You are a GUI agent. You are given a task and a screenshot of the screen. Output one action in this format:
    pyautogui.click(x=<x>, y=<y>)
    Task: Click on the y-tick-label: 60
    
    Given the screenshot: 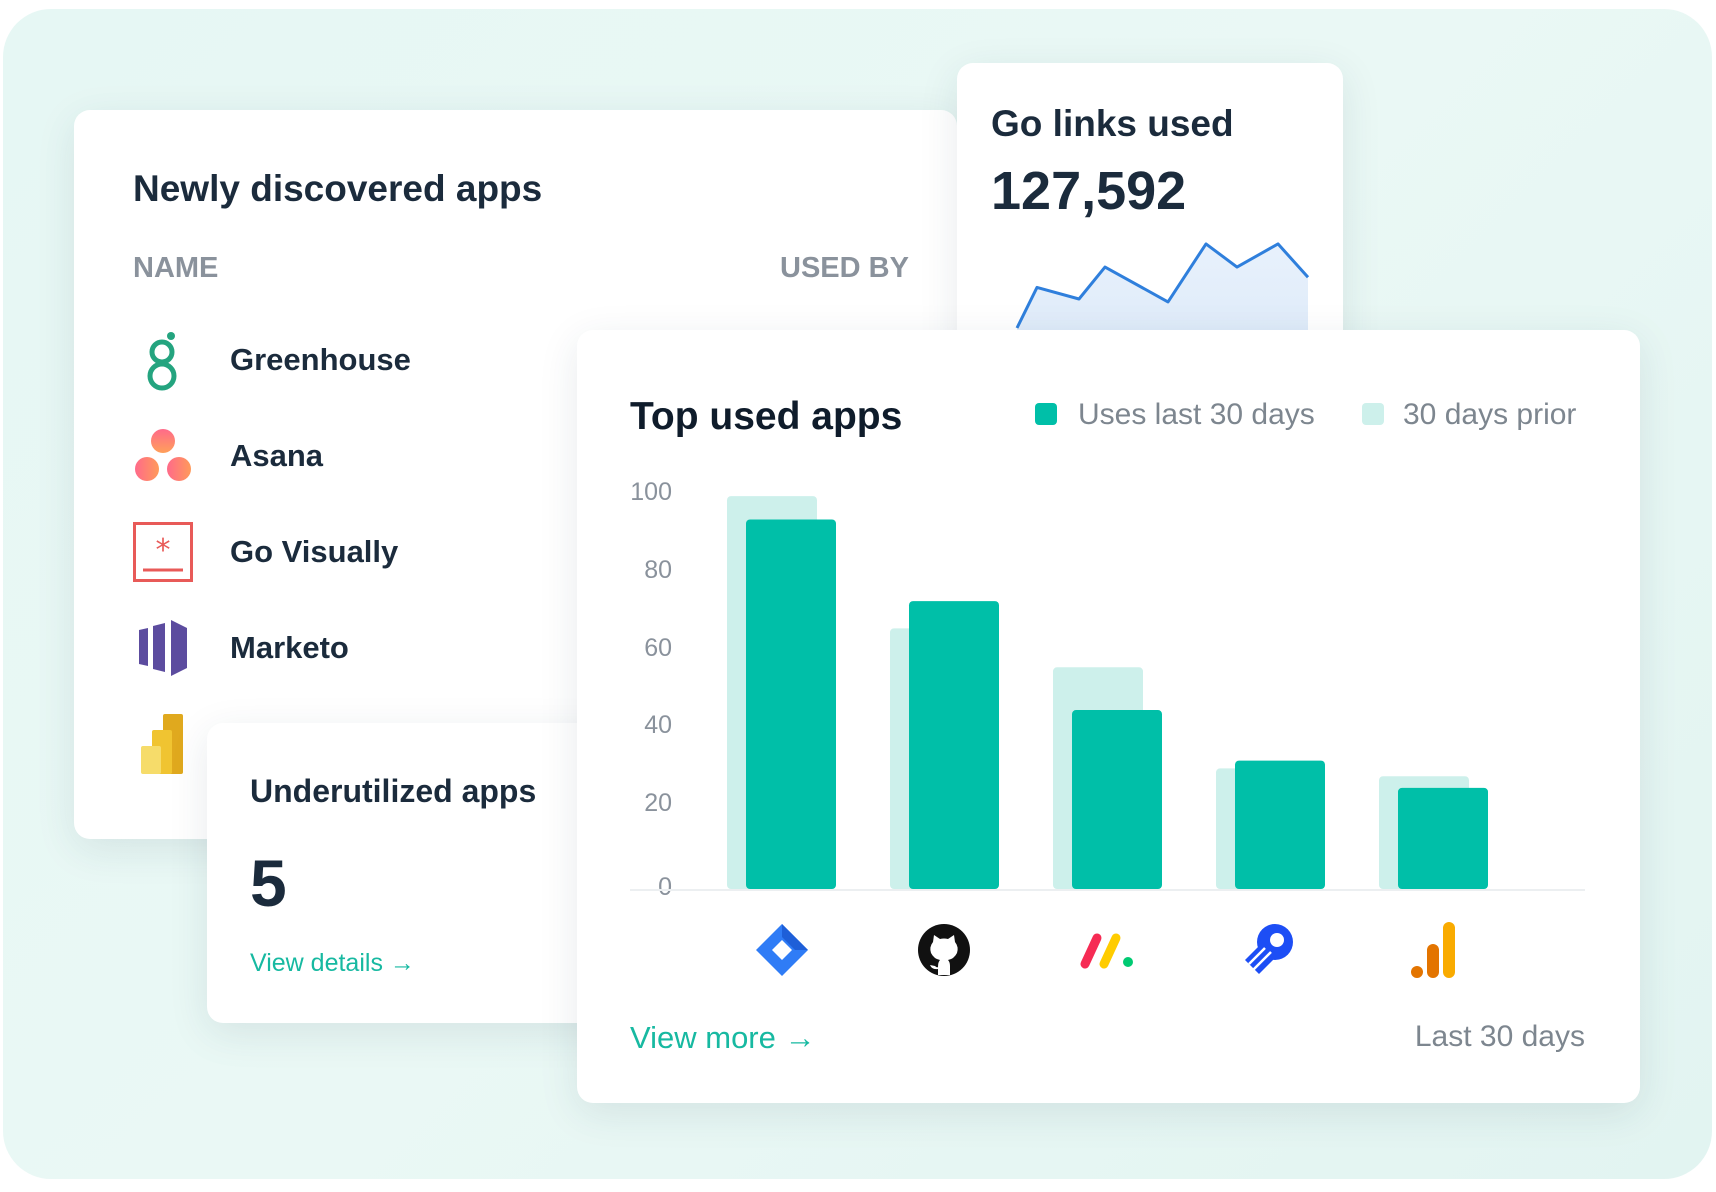 What is the action you would take?
    pyautogui.click(x=658, y=647)
    